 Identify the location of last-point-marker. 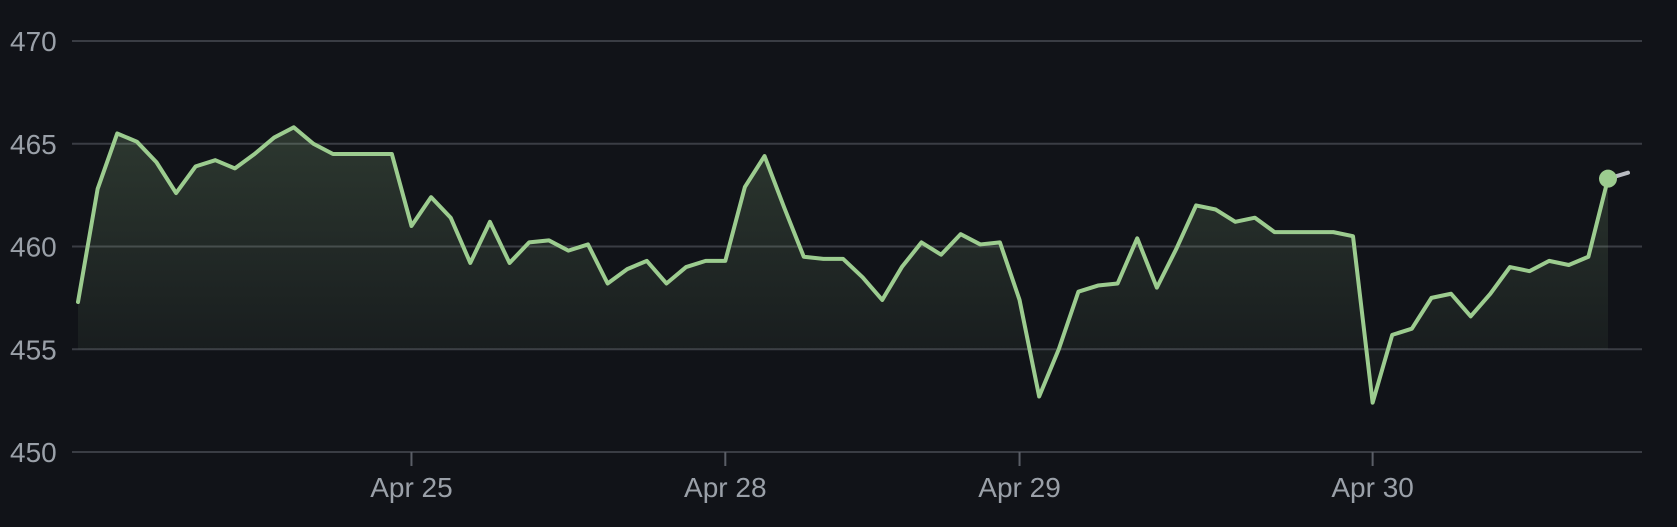
(1608, 178).